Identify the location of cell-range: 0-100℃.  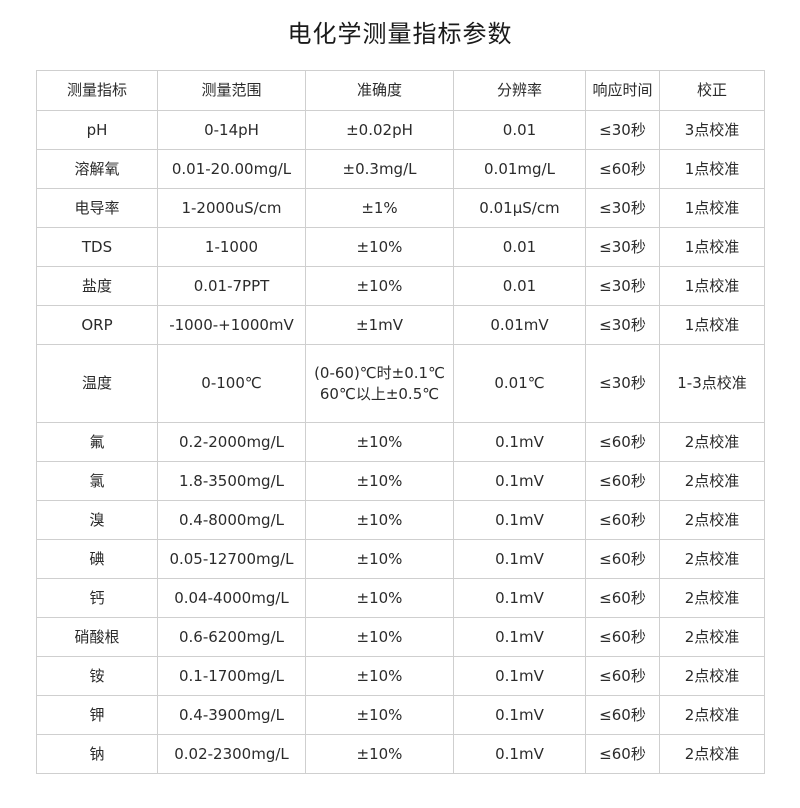
(231, 383).